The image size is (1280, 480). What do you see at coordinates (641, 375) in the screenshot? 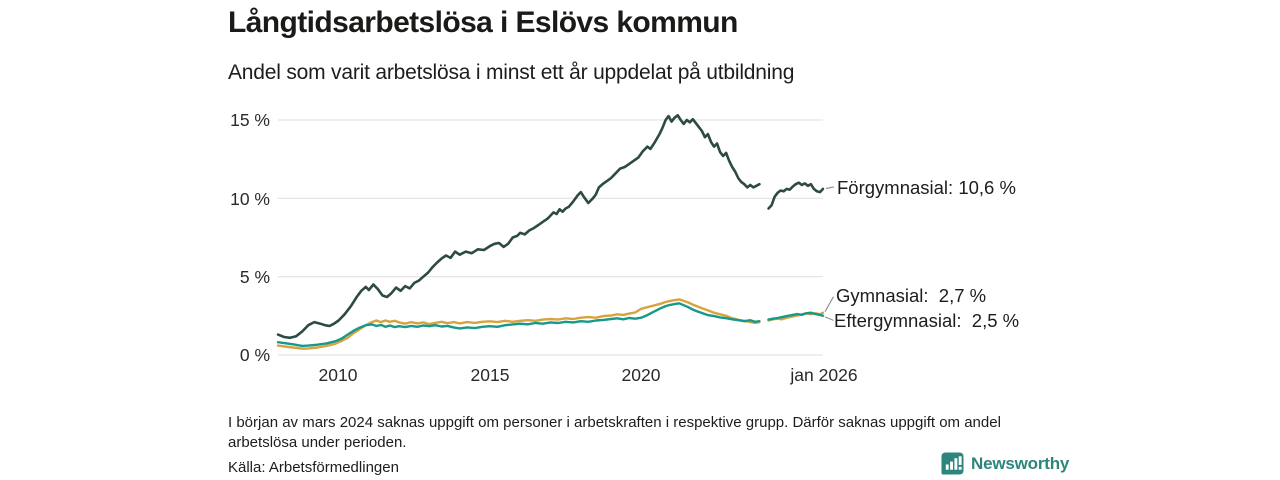
I see `x-axis-tick-2020: 2020` at bounding box center [641, 375].